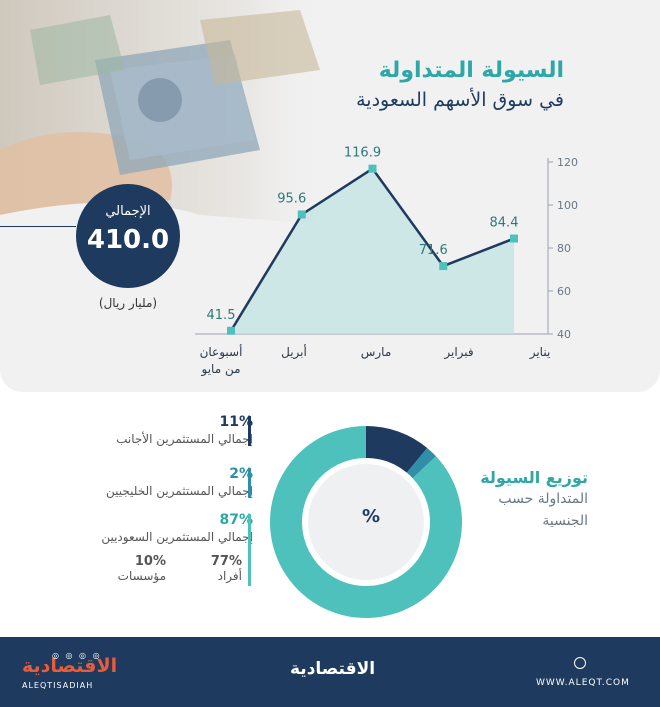  Describe the element at coordinates (177, 537) in the screenshot. I see `legend-saudi-label: إجمالي المستثمرين السعوديين` at that location.